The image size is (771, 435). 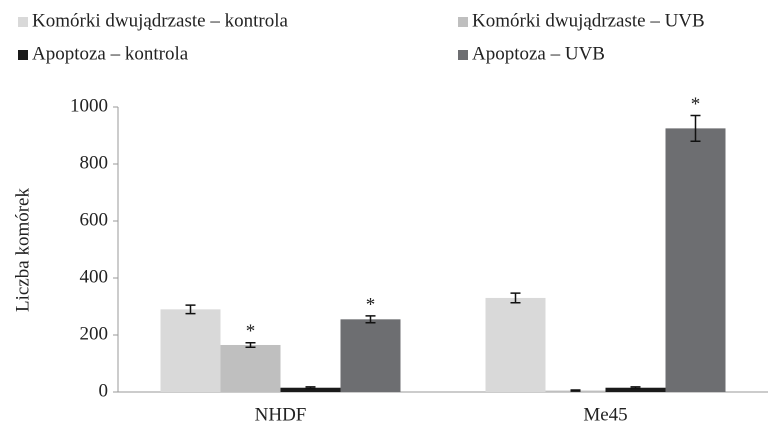 What do you see at coordinates (94, 219) in the screenshot?
I see `y-tick-label: 600` at bounding box center [94, 219].